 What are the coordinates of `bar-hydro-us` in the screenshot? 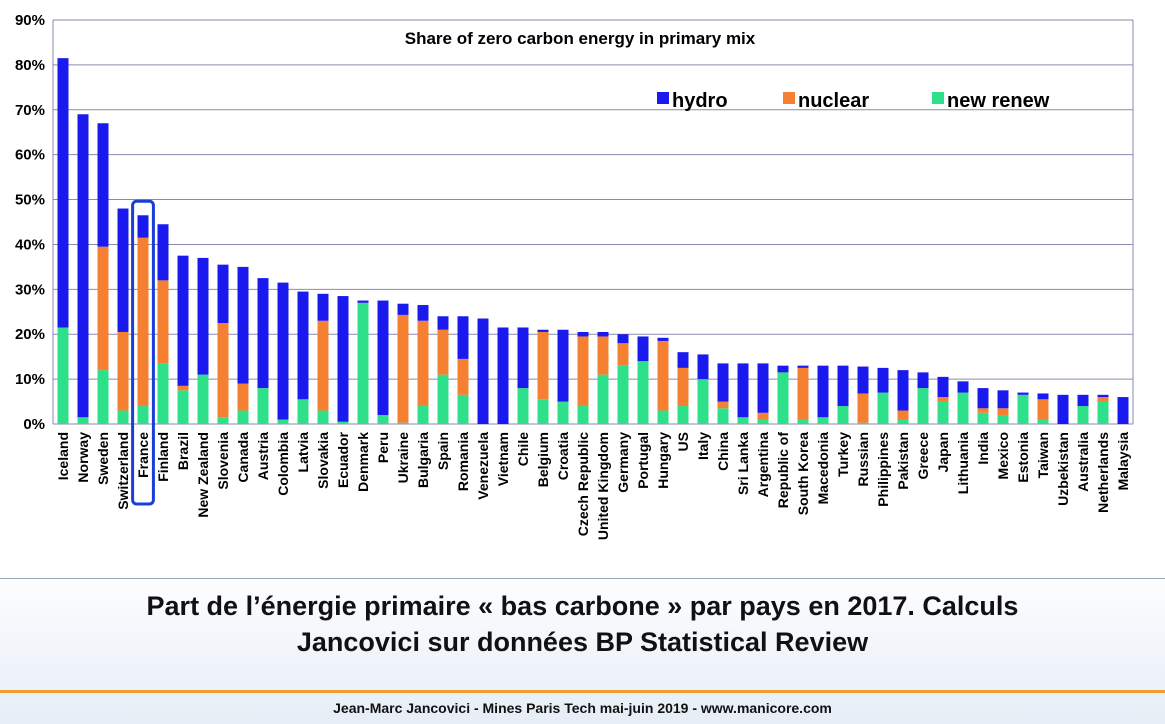 It's located at (683, 360).